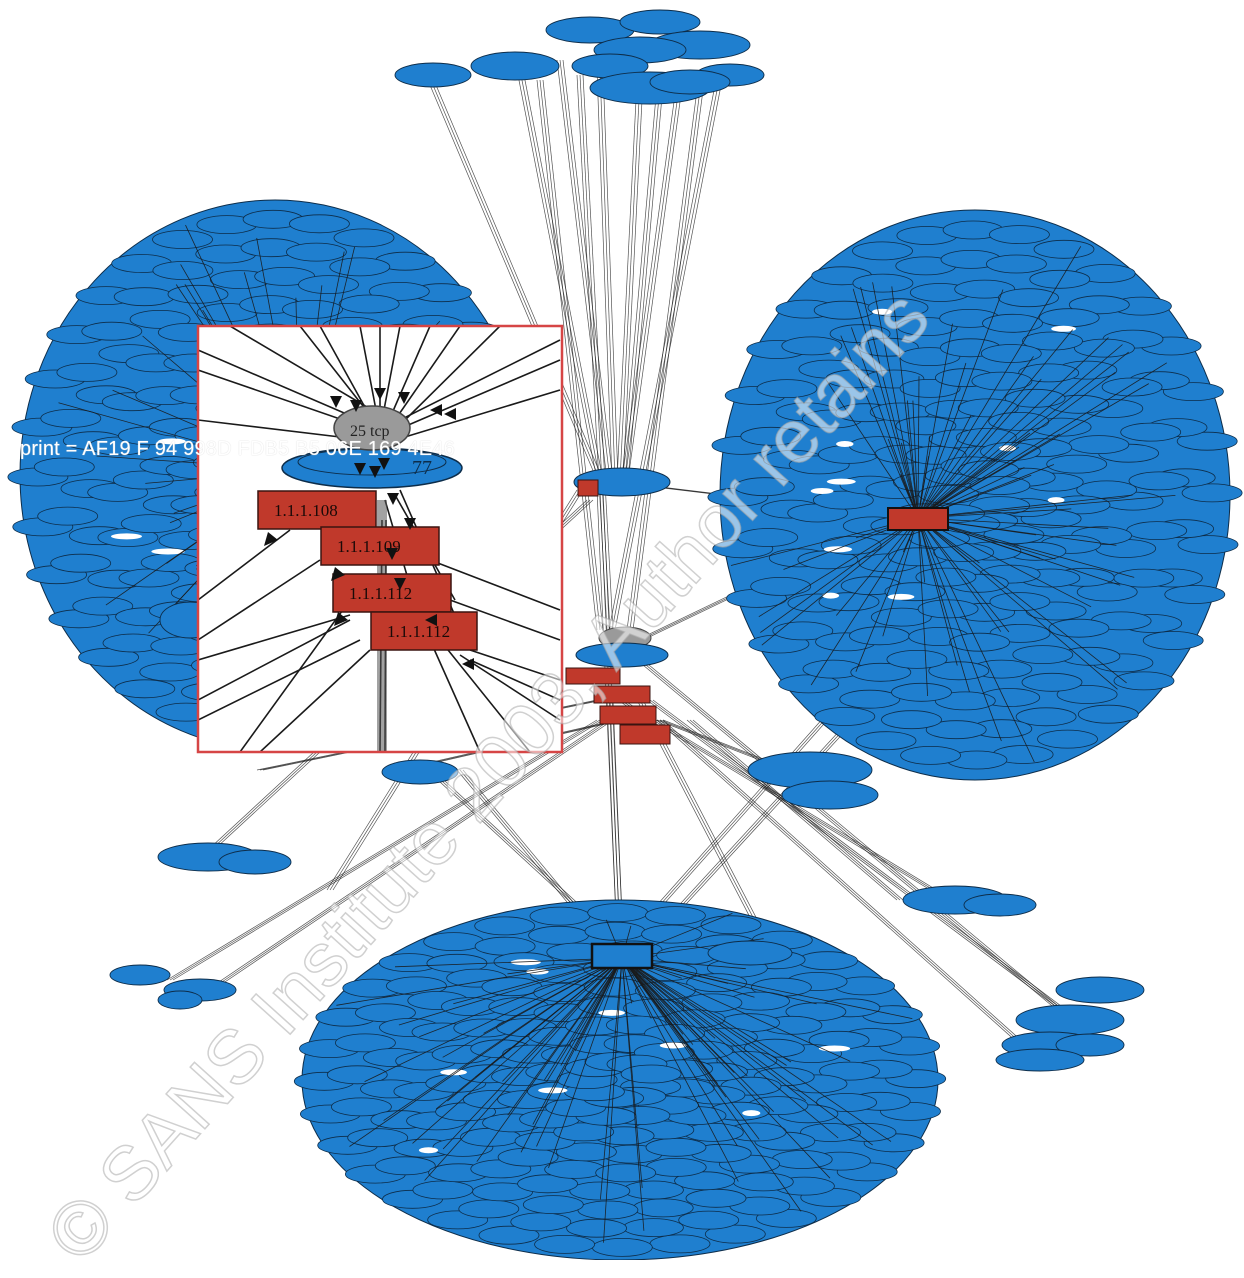 This screenshot has width=1244, height=1278. What do you see at coordinates (418, 631) in the screenshot?
I see `zoom-alert-label: 1.1.1.112` at bounding box center [418, 631].